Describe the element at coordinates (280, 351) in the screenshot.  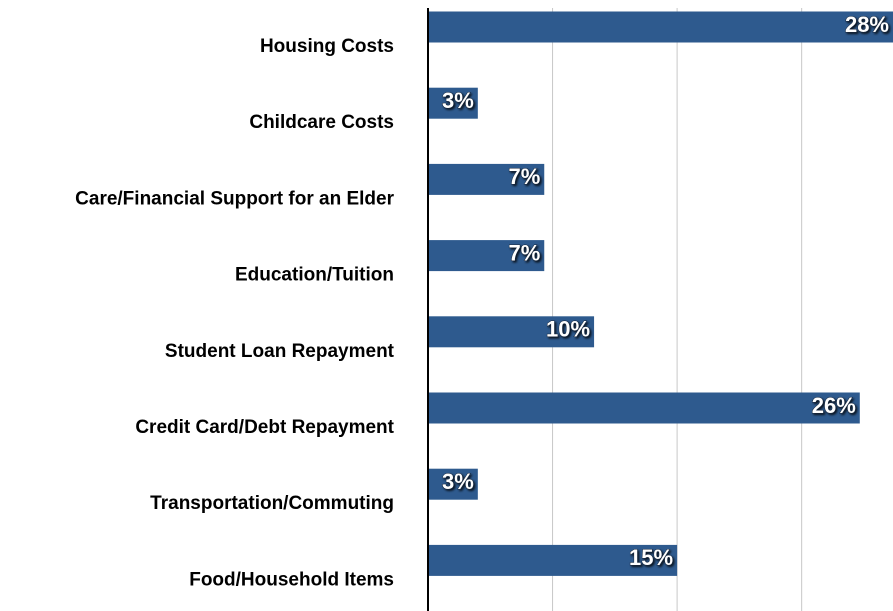
I see `category-label: Student Loan Repayment` at that location.